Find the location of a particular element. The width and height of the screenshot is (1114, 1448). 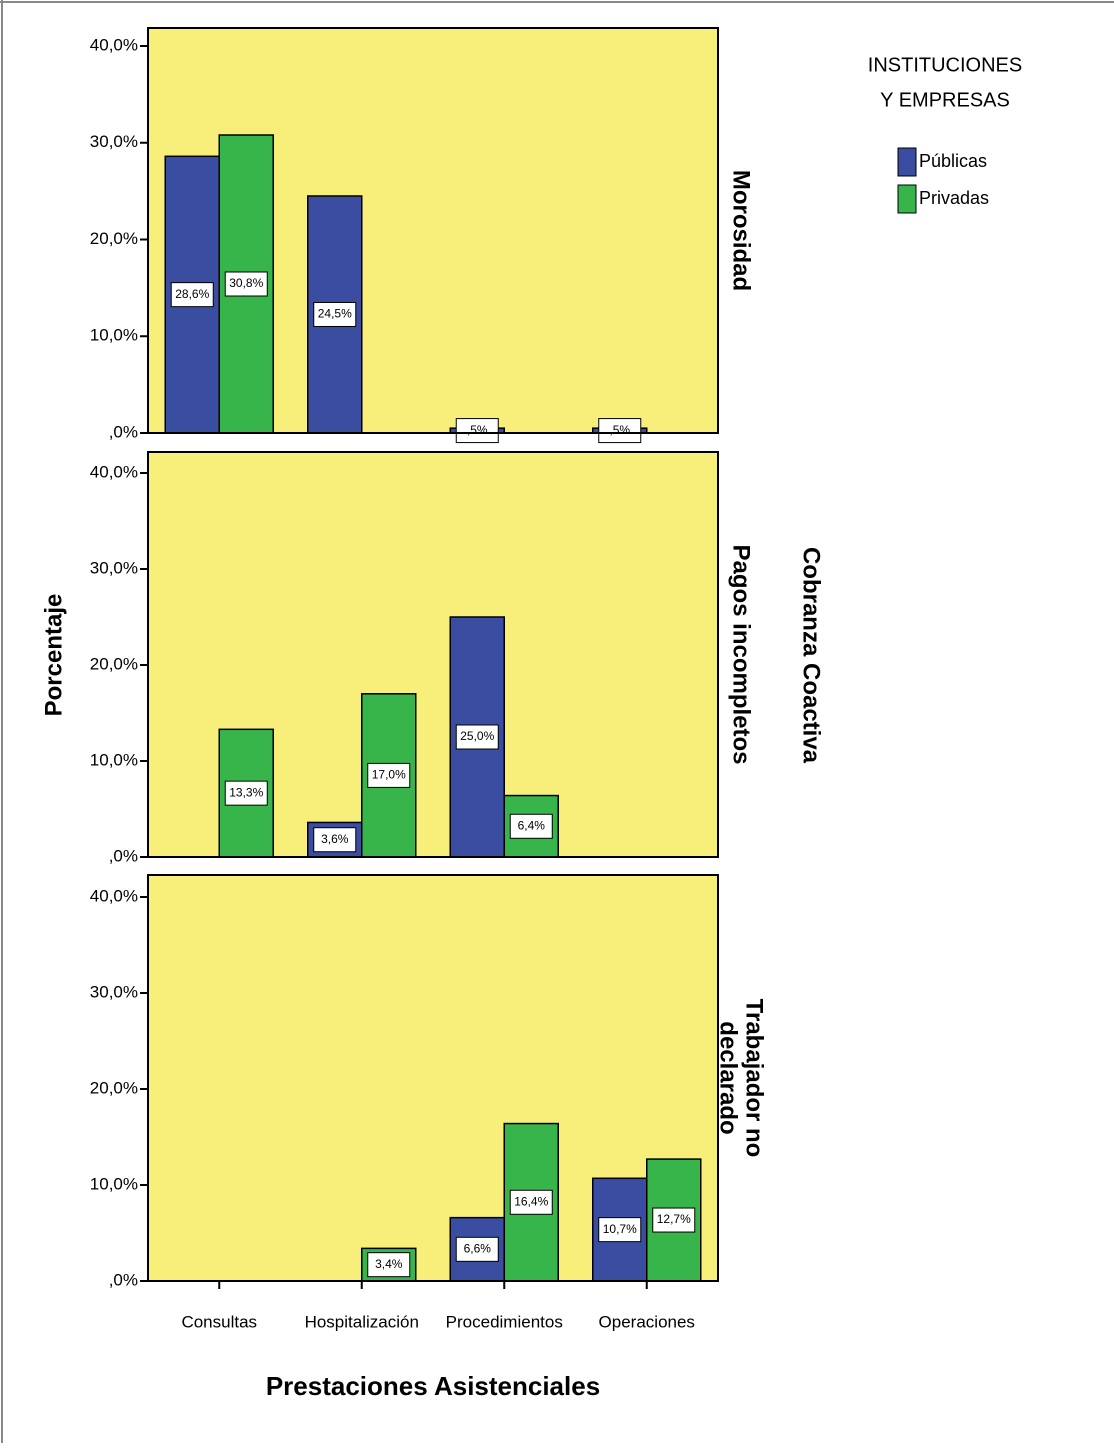

value-label: 24,5% is located at coordinates (335, 314).